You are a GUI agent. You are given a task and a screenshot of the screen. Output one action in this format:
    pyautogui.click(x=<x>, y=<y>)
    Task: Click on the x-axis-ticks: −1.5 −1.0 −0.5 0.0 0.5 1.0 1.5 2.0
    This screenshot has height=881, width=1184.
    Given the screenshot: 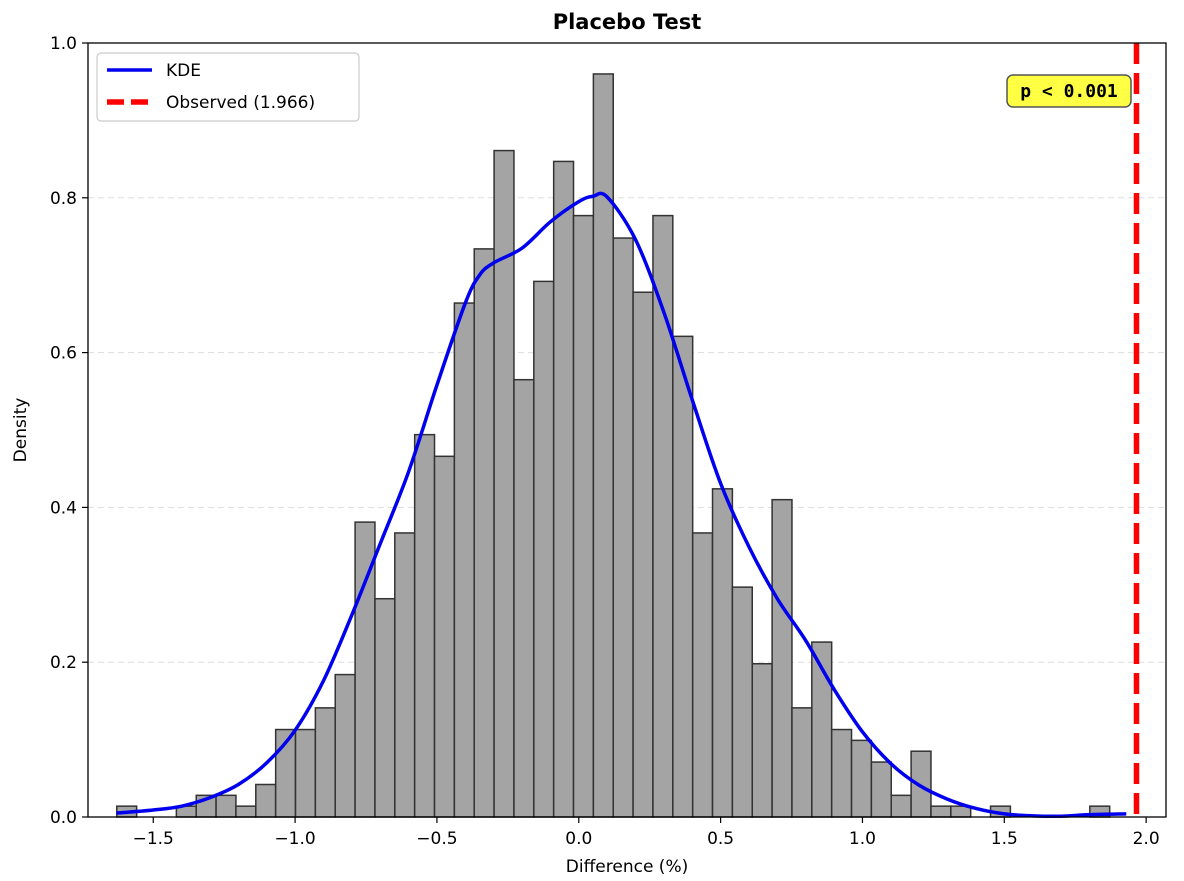 What is the action you would take?
    pyautogui.click(x=646, y=833)
    